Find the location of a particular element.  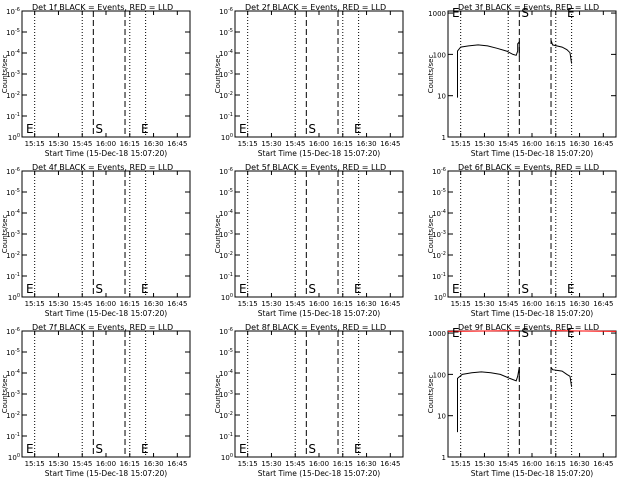

panel-title: Det 6f BLACK = Events, RED = LLD is located at coordinates (528, 167).